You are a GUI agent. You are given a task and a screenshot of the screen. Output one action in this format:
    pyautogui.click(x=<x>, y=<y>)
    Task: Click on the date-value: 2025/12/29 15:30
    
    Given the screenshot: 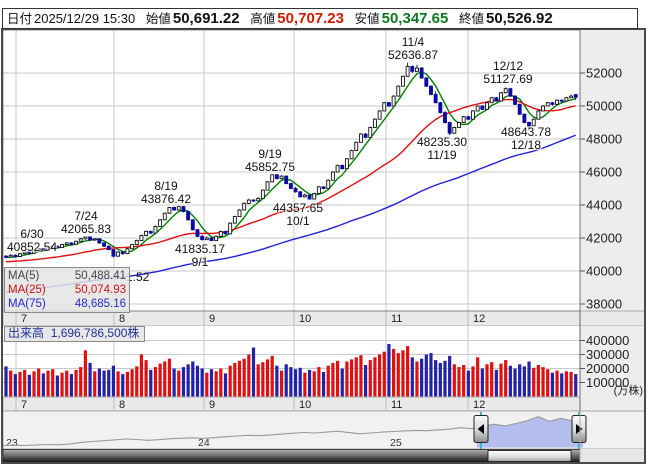 What is the action you would take?
    pyautogui.click(x=85, y=18)
    